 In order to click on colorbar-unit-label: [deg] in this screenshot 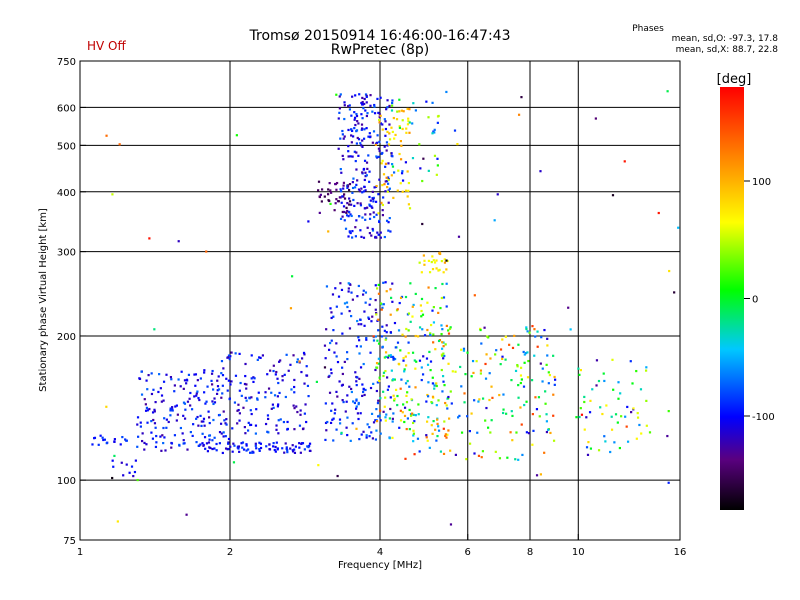, I will do `click(734, 79)`.